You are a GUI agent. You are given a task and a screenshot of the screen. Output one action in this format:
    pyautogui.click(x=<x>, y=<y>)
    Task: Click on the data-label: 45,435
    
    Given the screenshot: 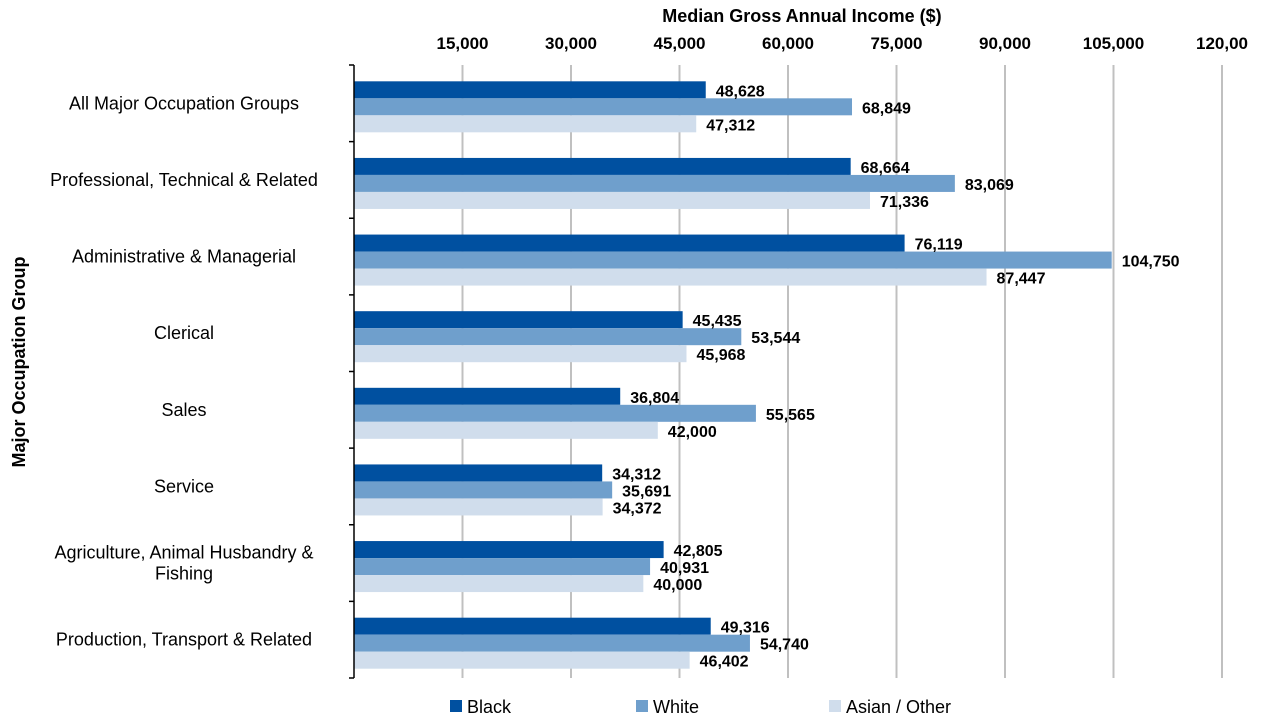 What is the action you would take?
    pyautogui.click(x=717, y=321)
    